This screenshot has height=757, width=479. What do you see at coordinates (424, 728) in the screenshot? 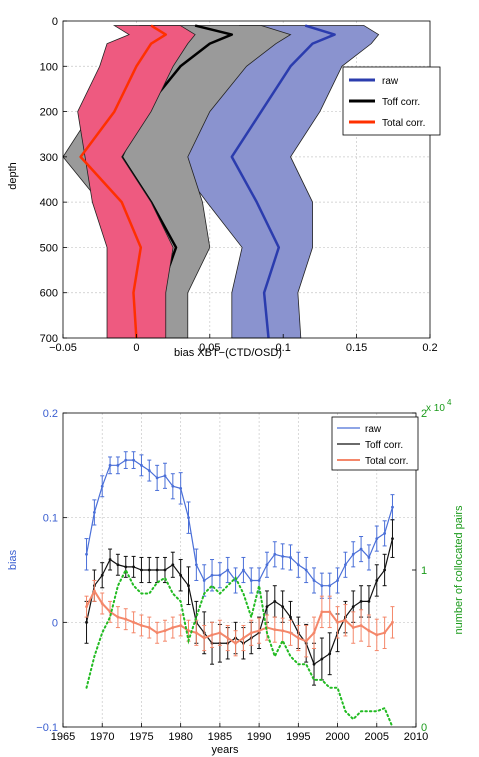
I see `bottom-y2-tick-label: 0` at bounding box center [424, 728].